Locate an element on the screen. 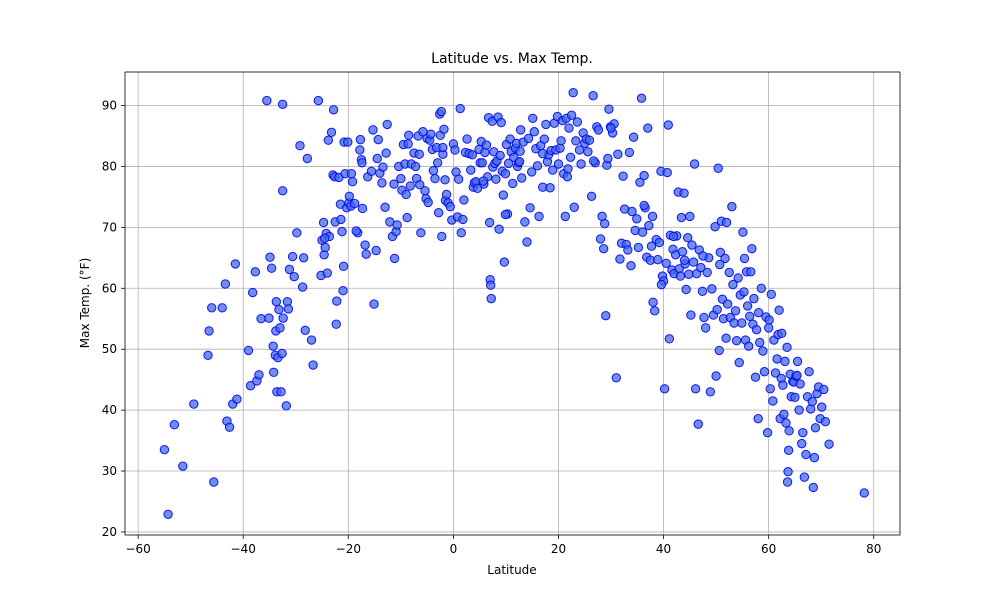 The width and height of the screenshot is (1000, 600). y-axis-label: Max Temp. (°F) is located at coordinates (85, 303).